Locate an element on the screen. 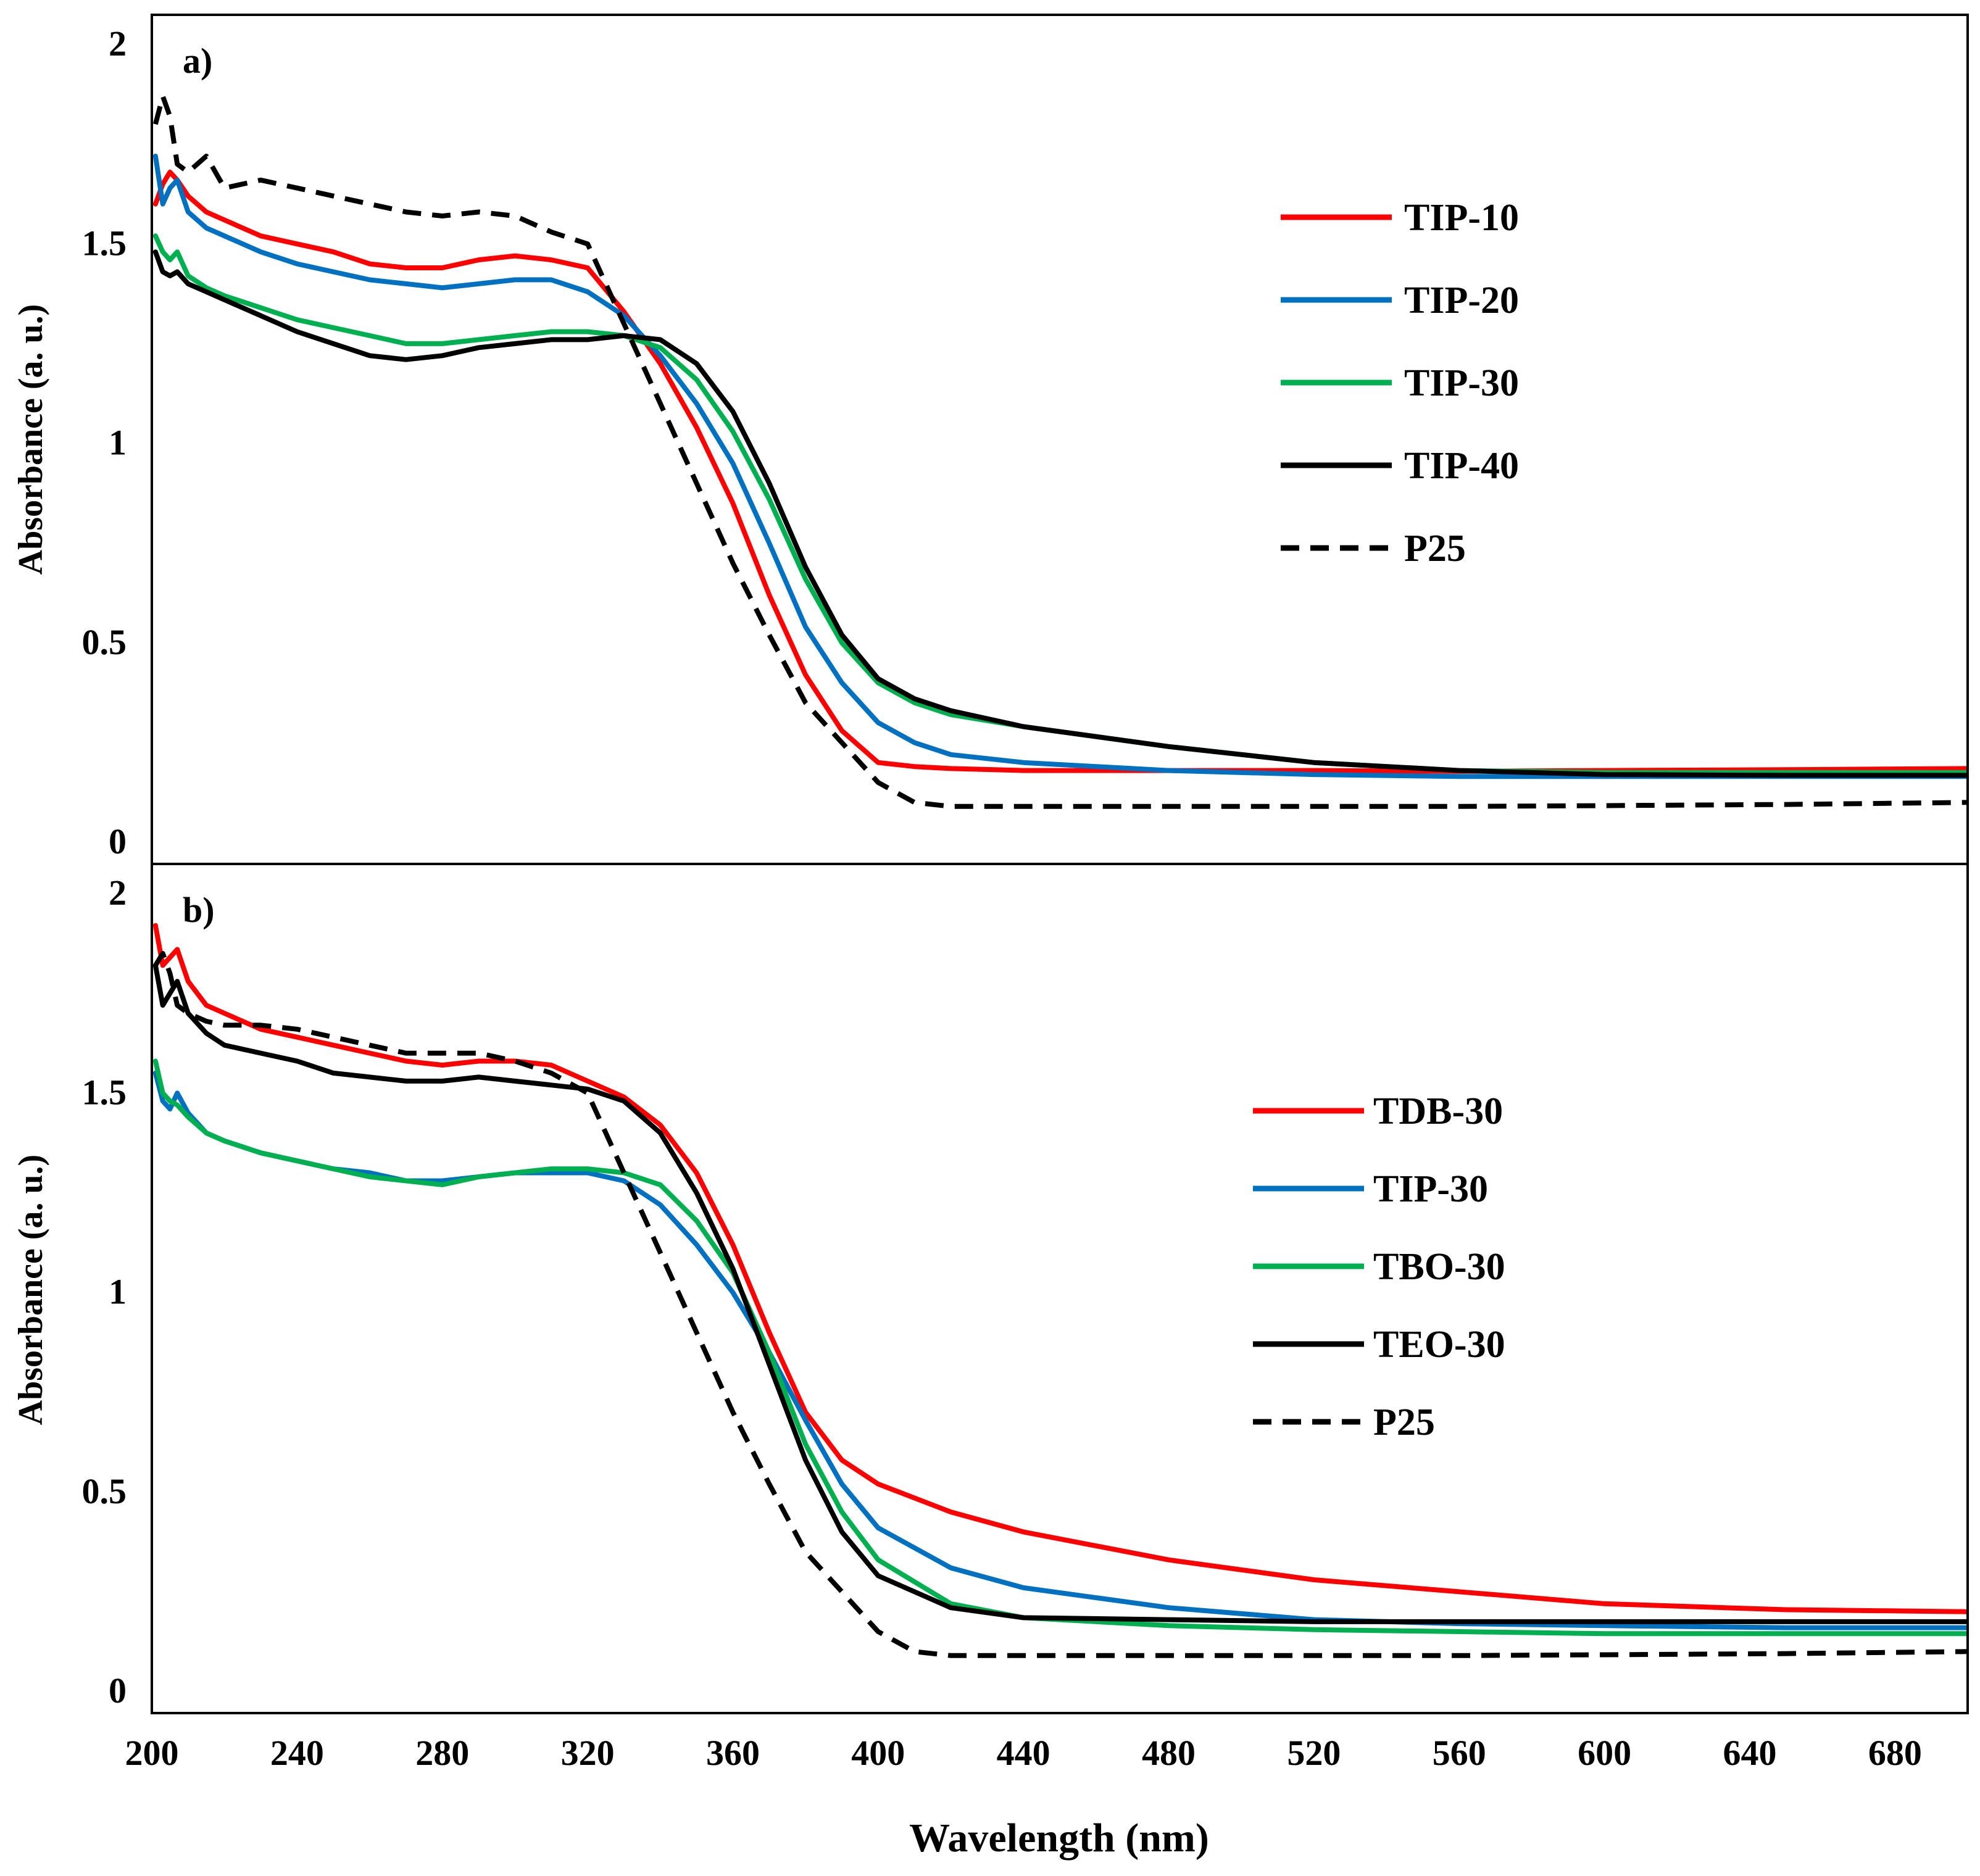 Image resolution: width=1980 pixels, height=1876 pixels. x-tick-label: 280 is located at coordinates (442, 1753).